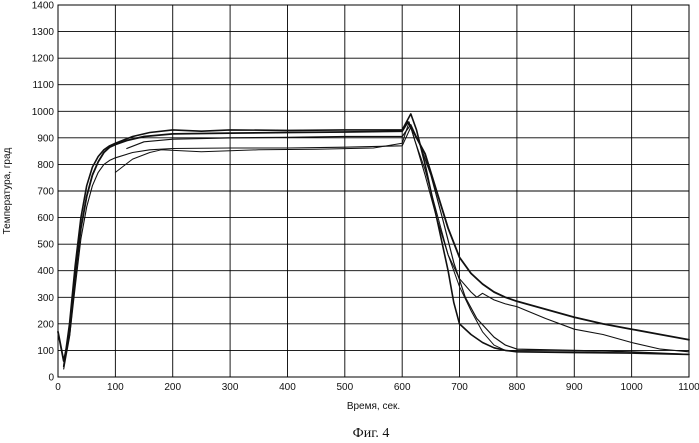 This screenshot has width=699, height=443. Describe the element at coordinates (45, 351) in the screenshot. I see `y-tick-label: 100` at that location.